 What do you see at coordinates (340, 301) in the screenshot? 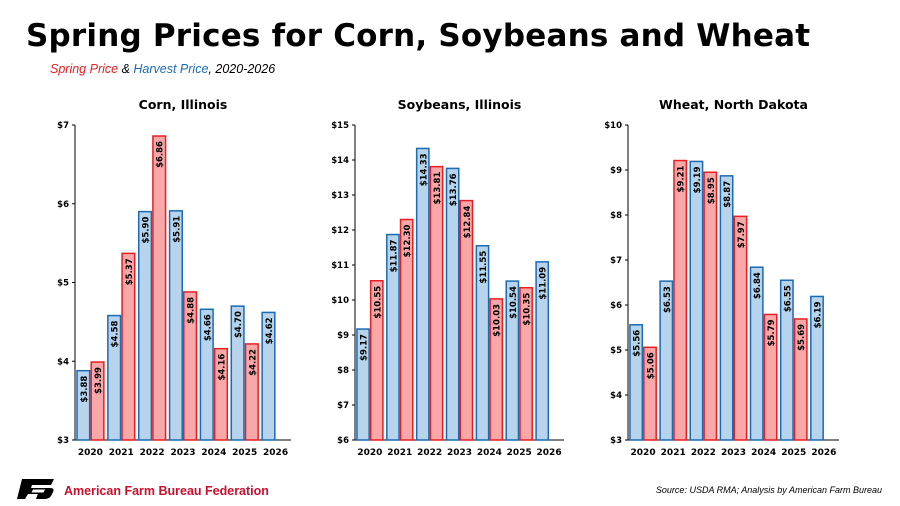
I see `y-tick-label: $10` at bounding box center [340, 301].